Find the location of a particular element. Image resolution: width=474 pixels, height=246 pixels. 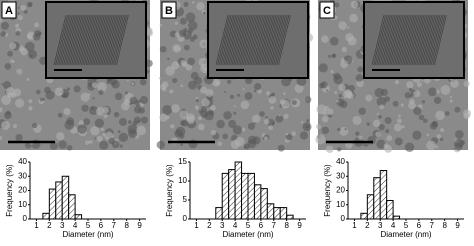

y-tick-label: 40 is located at coordinates (22, 161).